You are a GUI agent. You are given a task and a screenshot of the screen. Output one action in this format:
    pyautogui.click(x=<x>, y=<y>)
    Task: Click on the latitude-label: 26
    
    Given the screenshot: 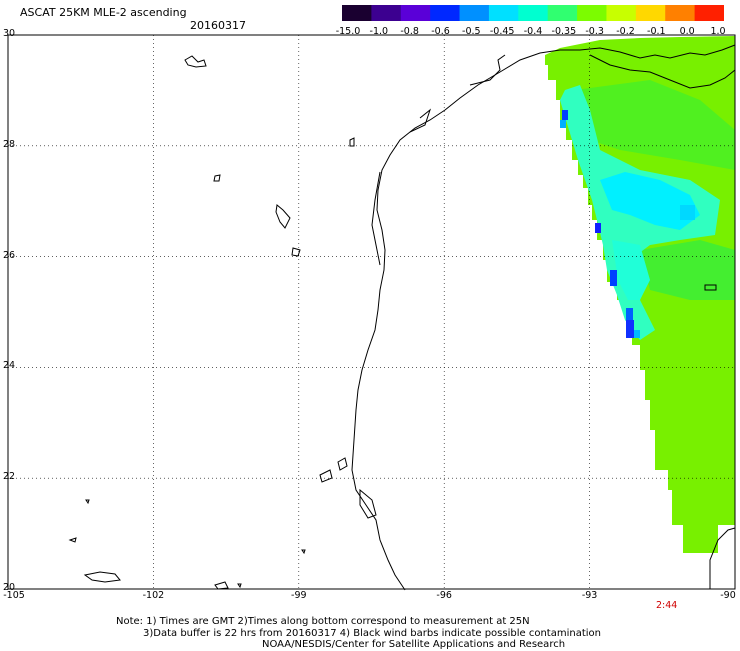 What is the action you would take?
    pyautogui.click(x=9, y=255)
    